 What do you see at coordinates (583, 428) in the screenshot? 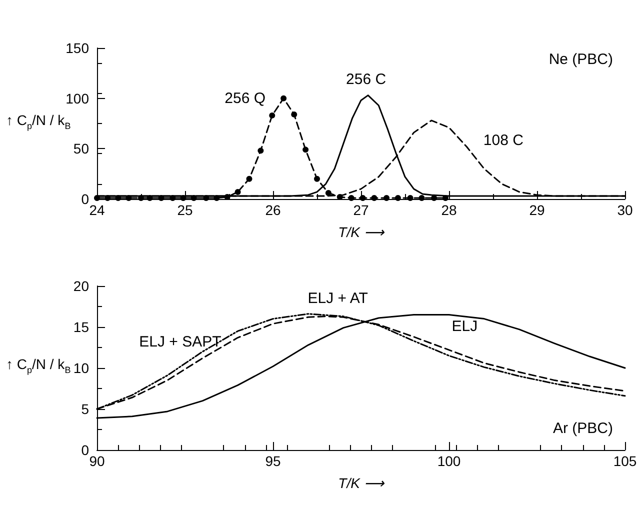
I see `annotation: Ar (PBC)` at bounding box center [583, 428].